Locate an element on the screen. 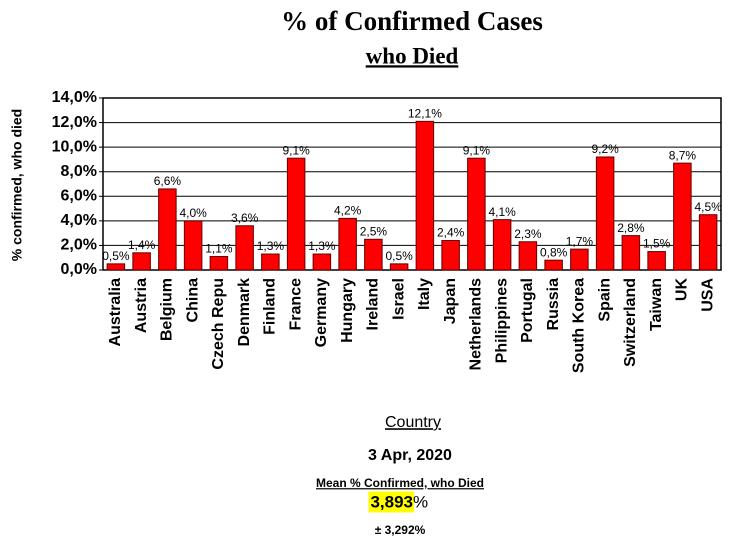 The image size is (731, 547). mean-unit: % is located at coordinates (420, 501).